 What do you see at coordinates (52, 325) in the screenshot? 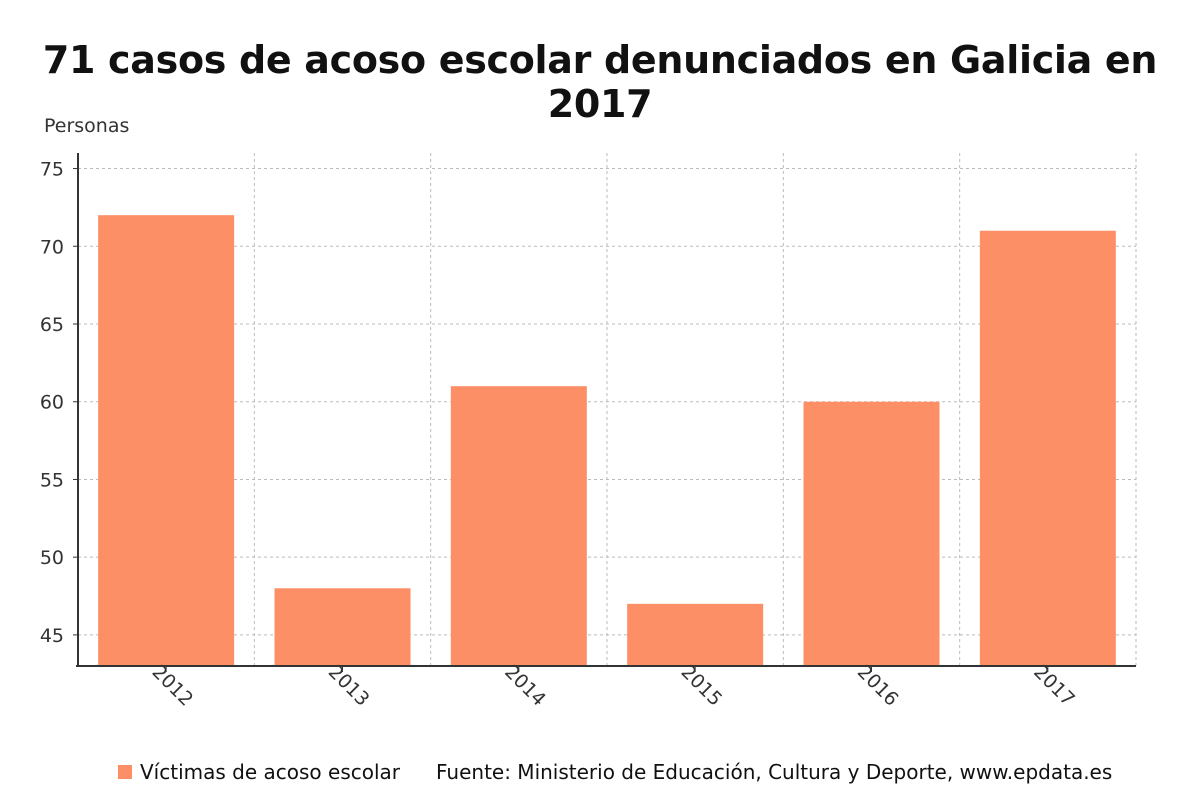
I see `y-tick-label: 65` at bounding box center [52, 325].